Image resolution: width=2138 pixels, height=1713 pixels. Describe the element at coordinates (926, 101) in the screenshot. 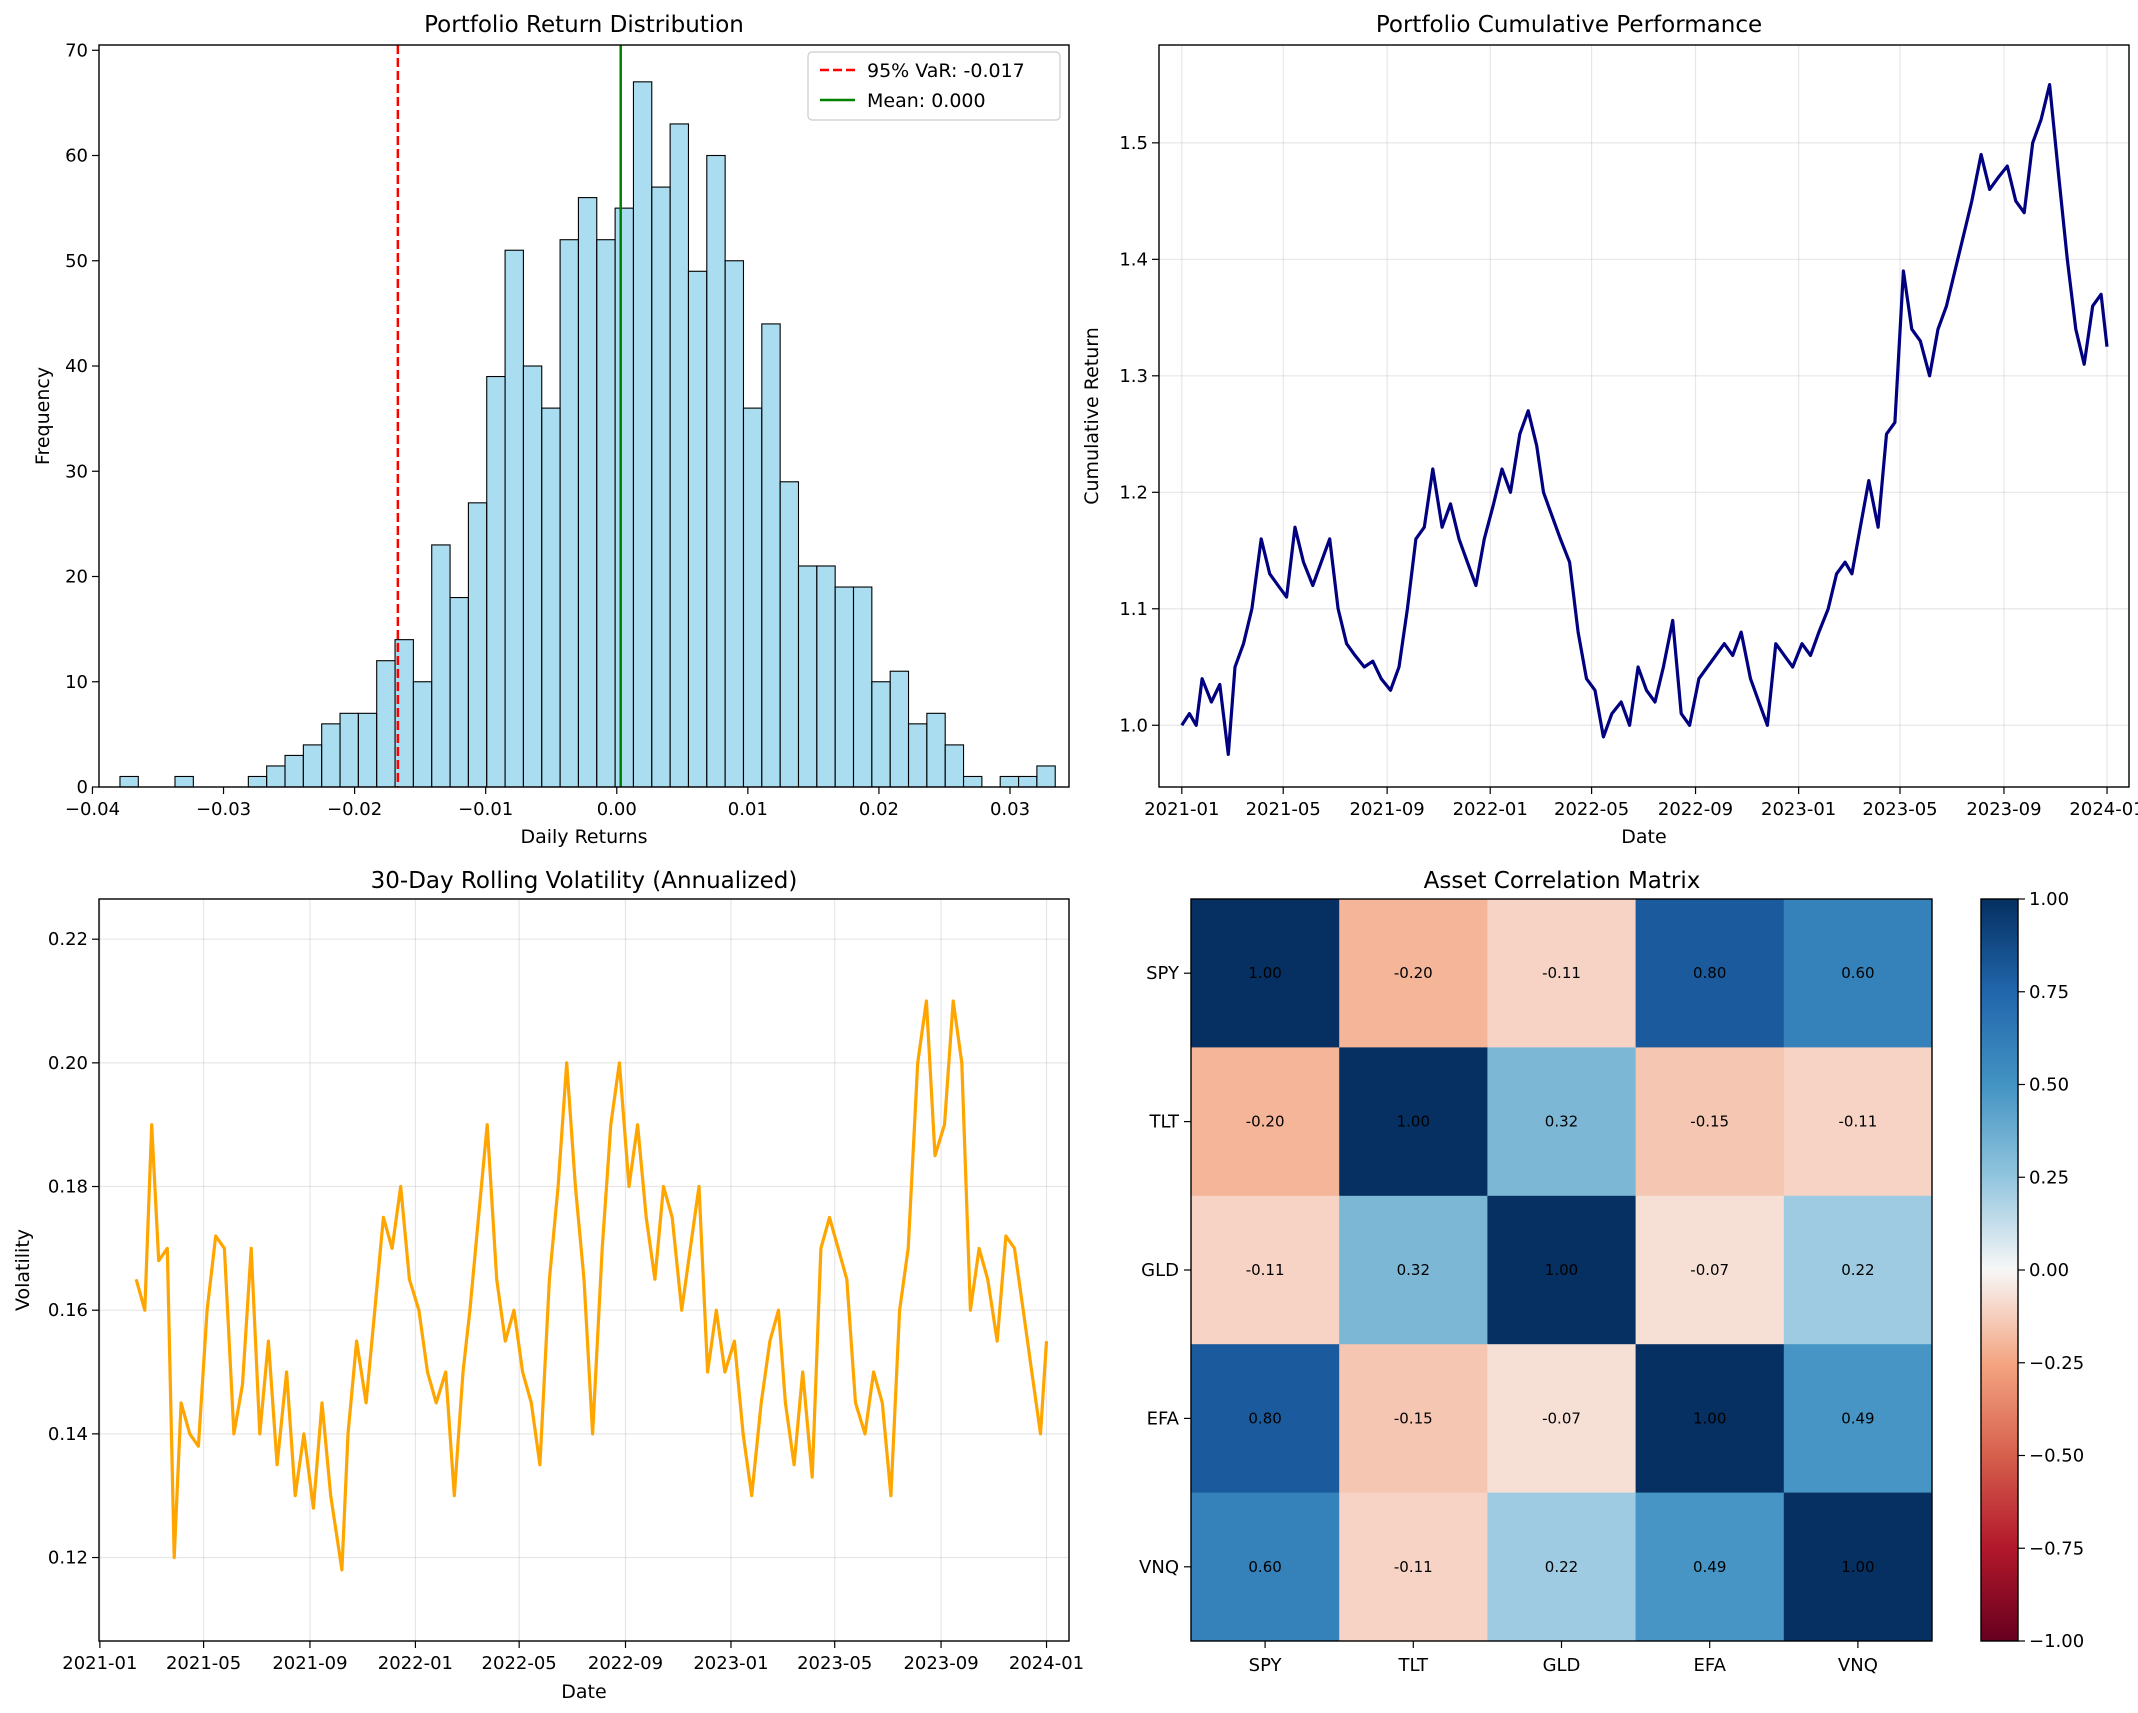

I see `legend-mean-label: Mean: 0.000` at that location.